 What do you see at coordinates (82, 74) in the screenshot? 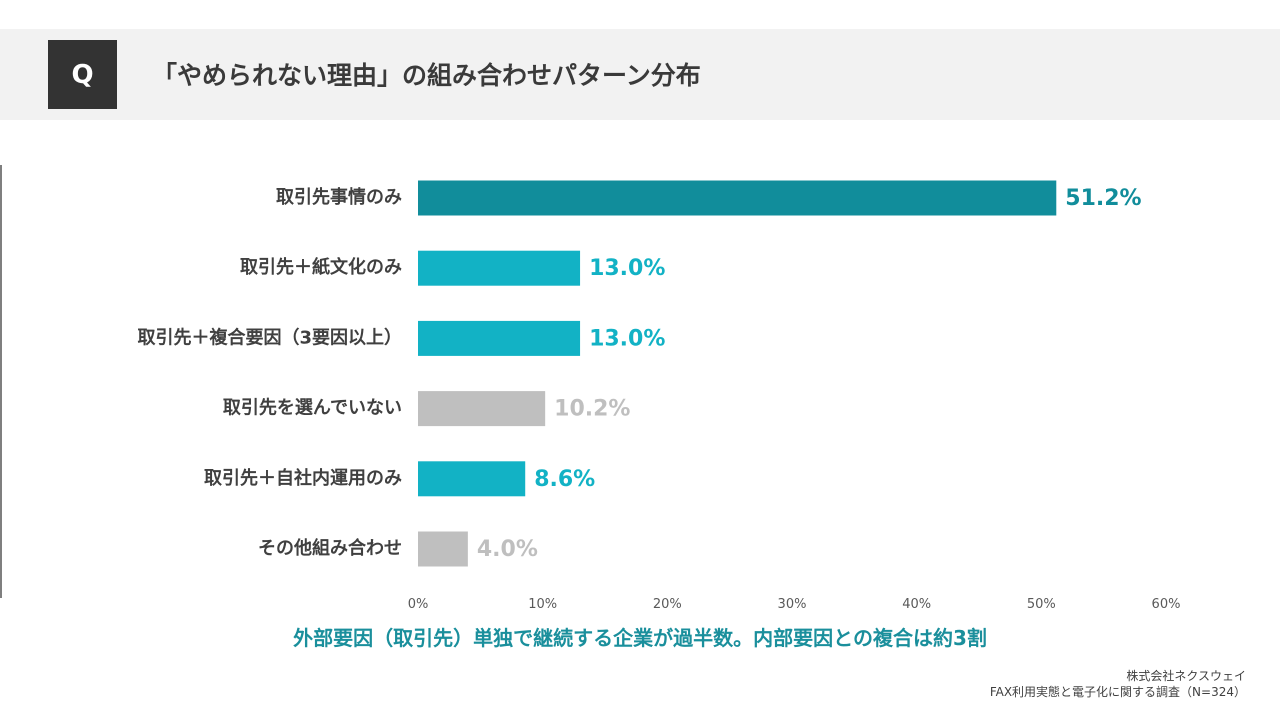
I see `question-badge: Q` at bounding box center [82, 74].